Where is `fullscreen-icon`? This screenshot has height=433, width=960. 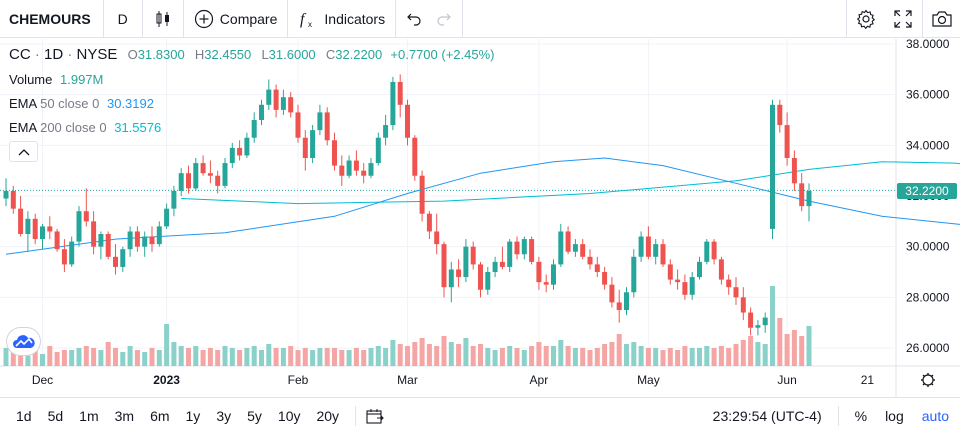
fullscreen-icon is located at coordinates (903, 19).